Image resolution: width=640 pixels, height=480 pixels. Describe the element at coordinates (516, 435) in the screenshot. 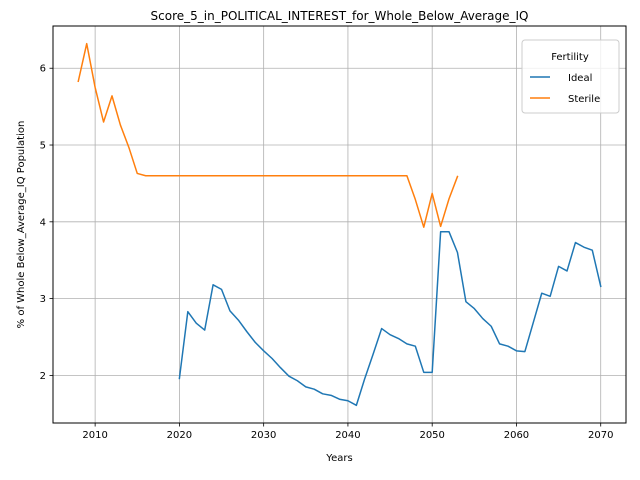

I see `x-tick-label: 2060` at that location.